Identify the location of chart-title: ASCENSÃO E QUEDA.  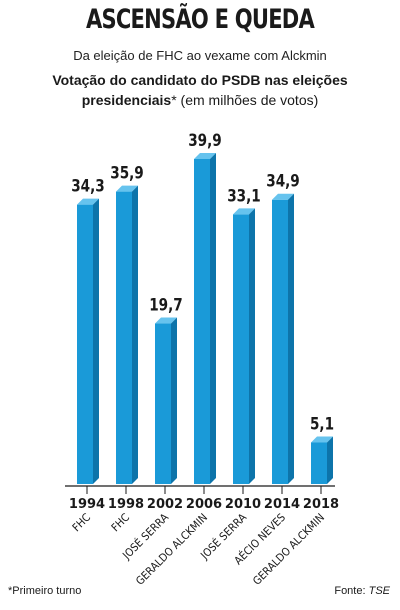
(200, 19).